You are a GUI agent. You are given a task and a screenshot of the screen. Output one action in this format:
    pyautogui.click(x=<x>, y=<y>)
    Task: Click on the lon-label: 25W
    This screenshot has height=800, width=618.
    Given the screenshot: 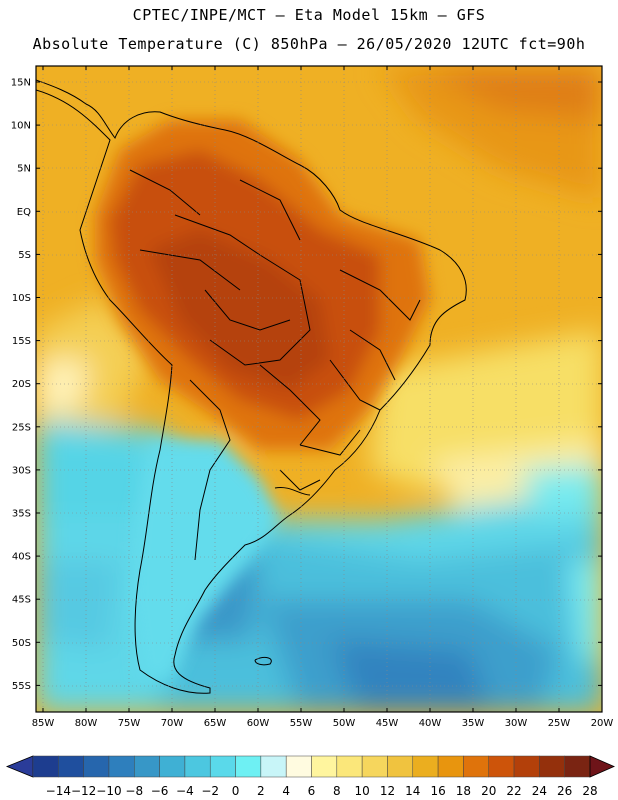 What is the action you would take?
    pyautogui.click(x=559, y=723)
    